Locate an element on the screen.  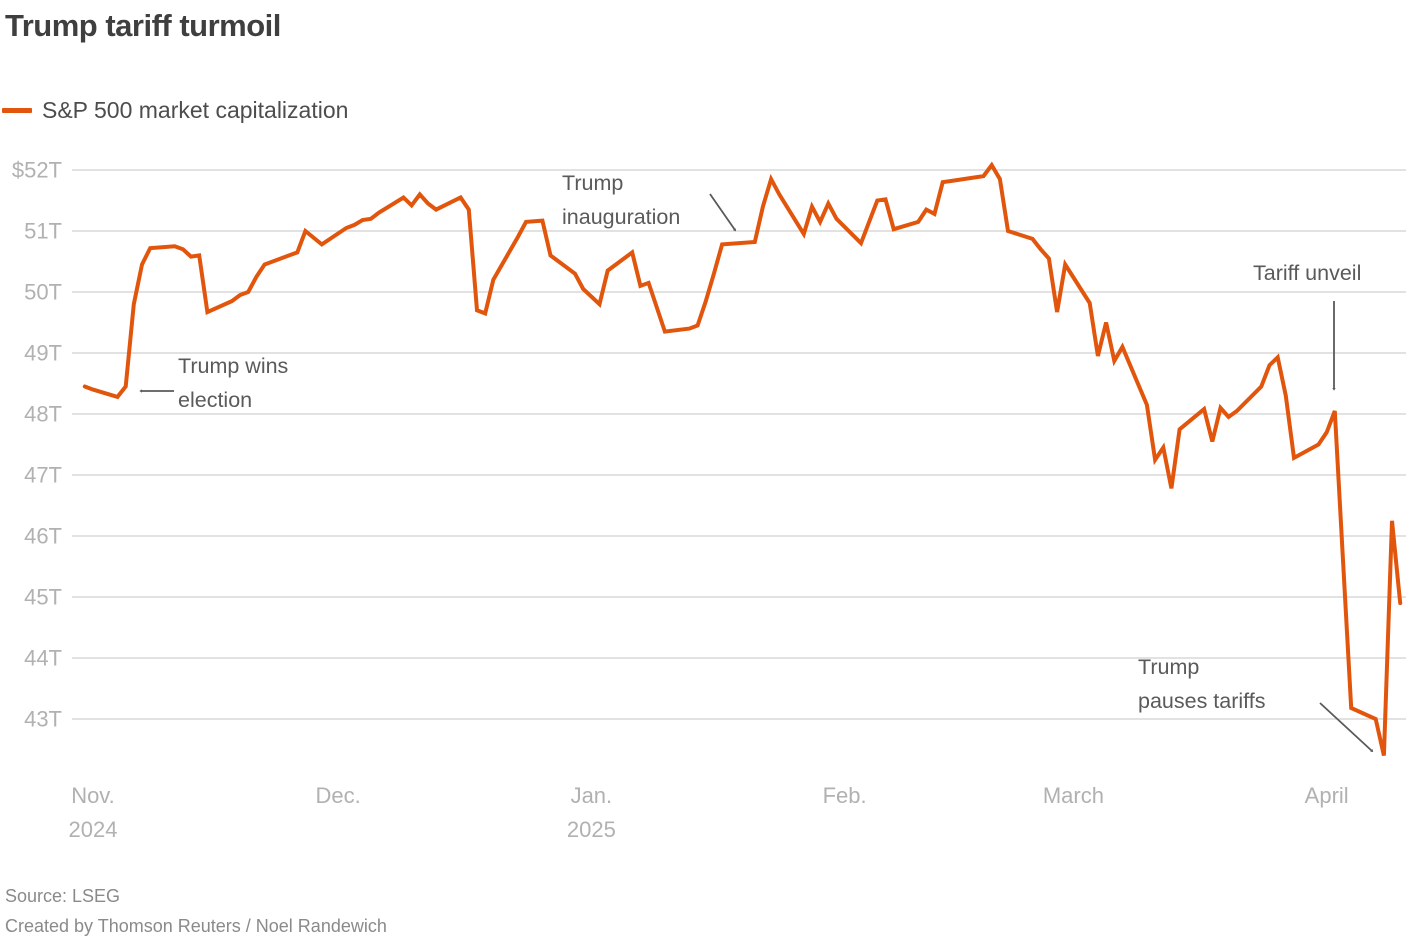
x-tick-label: March is located at coordinates (1073, 795).